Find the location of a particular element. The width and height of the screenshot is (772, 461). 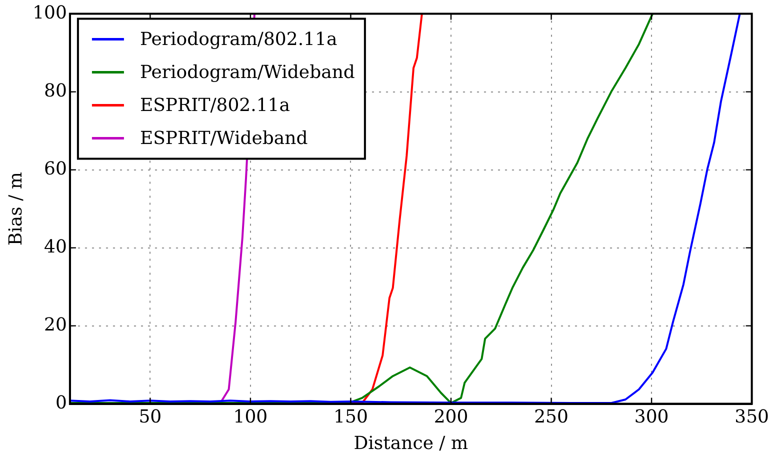

x-tick-label: 350 is located at coordinates (751, 417).